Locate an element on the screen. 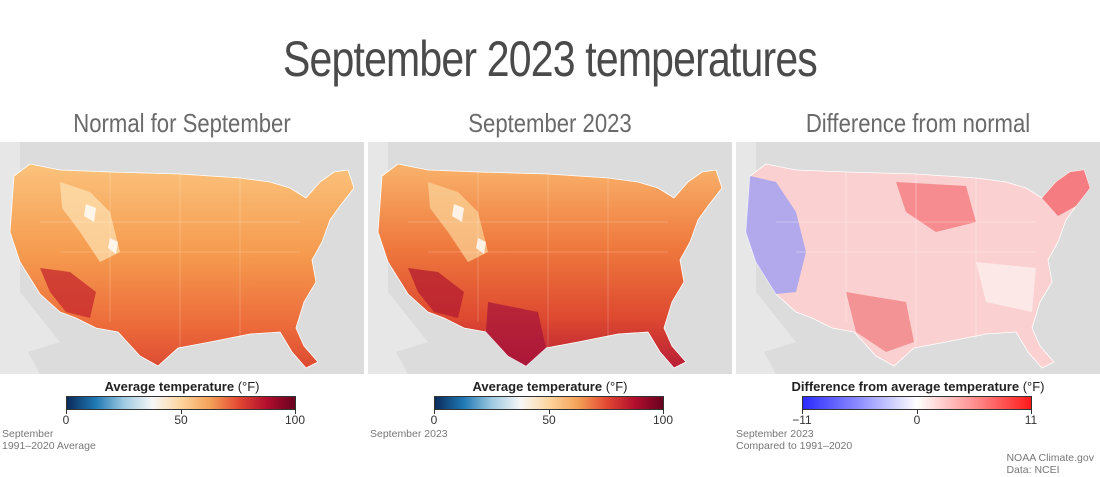 The image size is (1100, 477). legend-2023: Average temperature (°F) 0 50 100 is located at coordinates (550, 404).